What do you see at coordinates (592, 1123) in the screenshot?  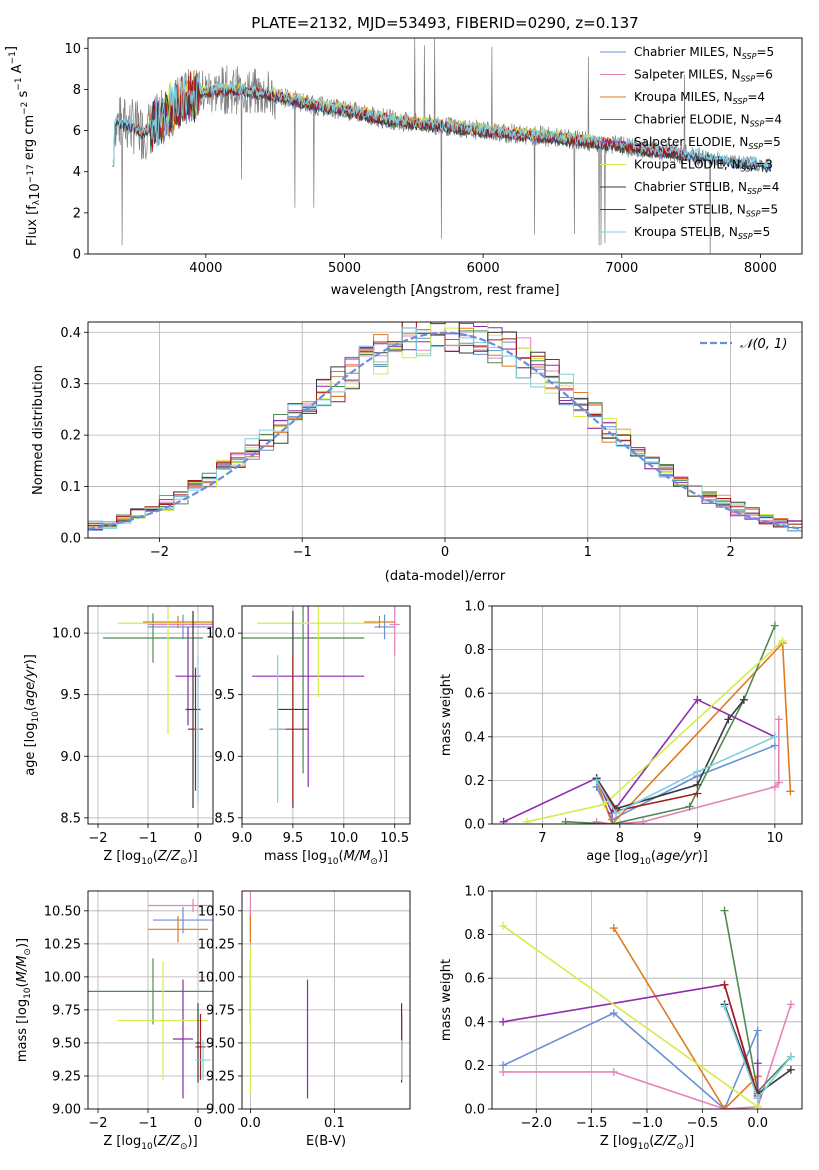 I see `x-tick-label: −1.5` at bounding box center [592, 1123].